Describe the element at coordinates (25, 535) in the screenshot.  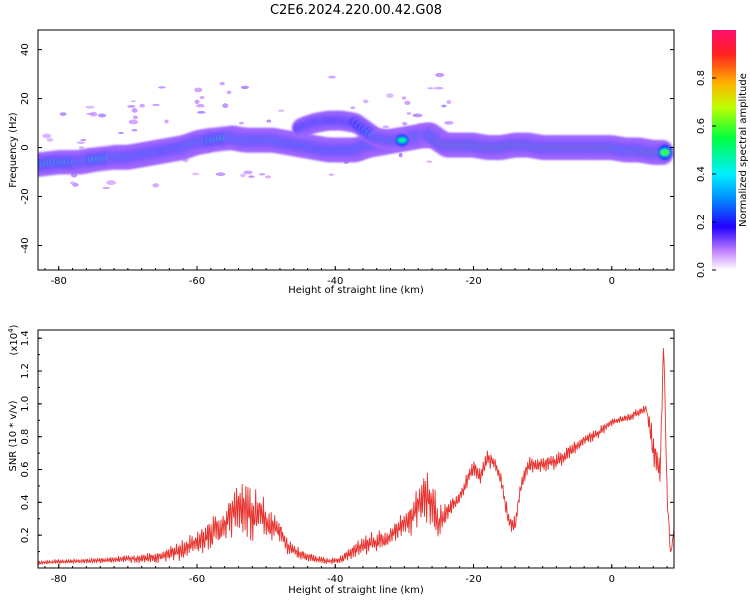
I see `y-tick-label: 0.2` at that location.